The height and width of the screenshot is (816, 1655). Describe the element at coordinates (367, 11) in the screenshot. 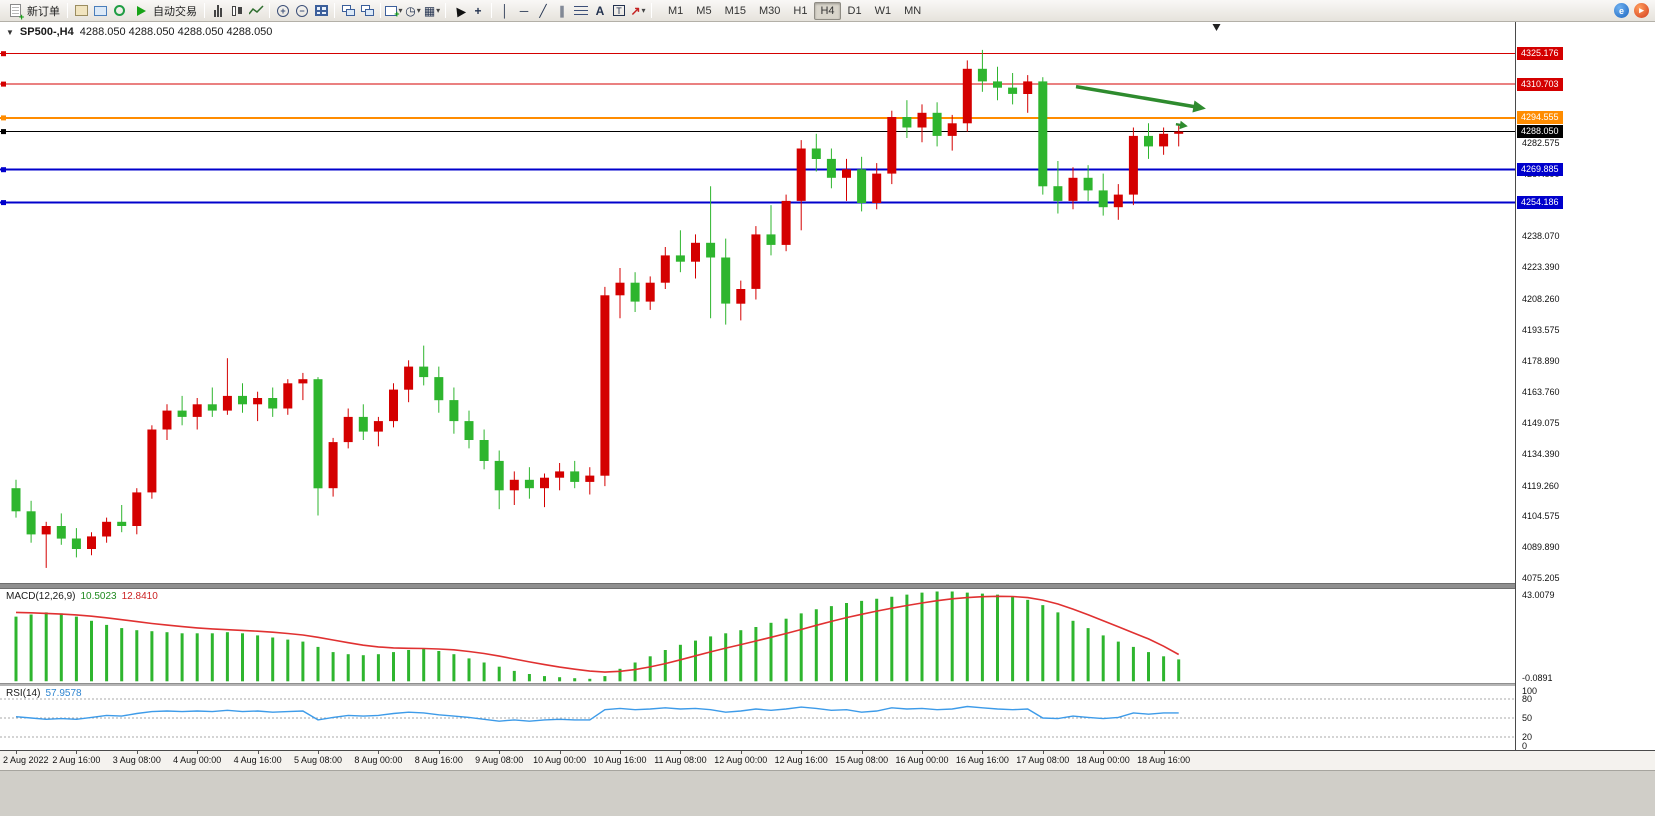

I see `arrange-windows-icon` at that location.